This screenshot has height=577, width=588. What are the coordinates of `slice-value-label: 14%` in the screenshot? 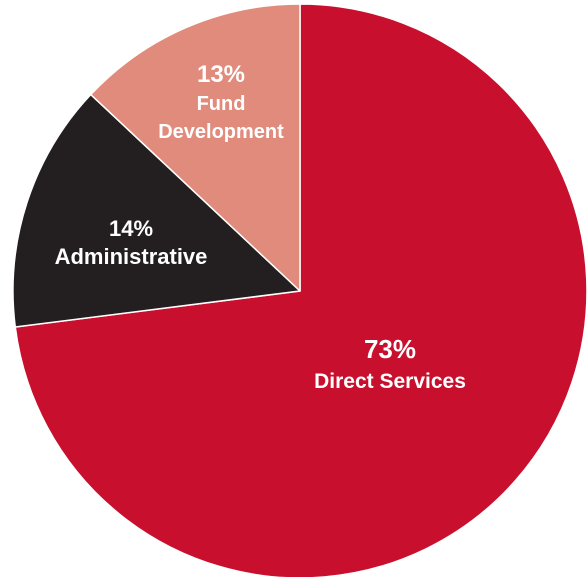 It's located at (131, 228).